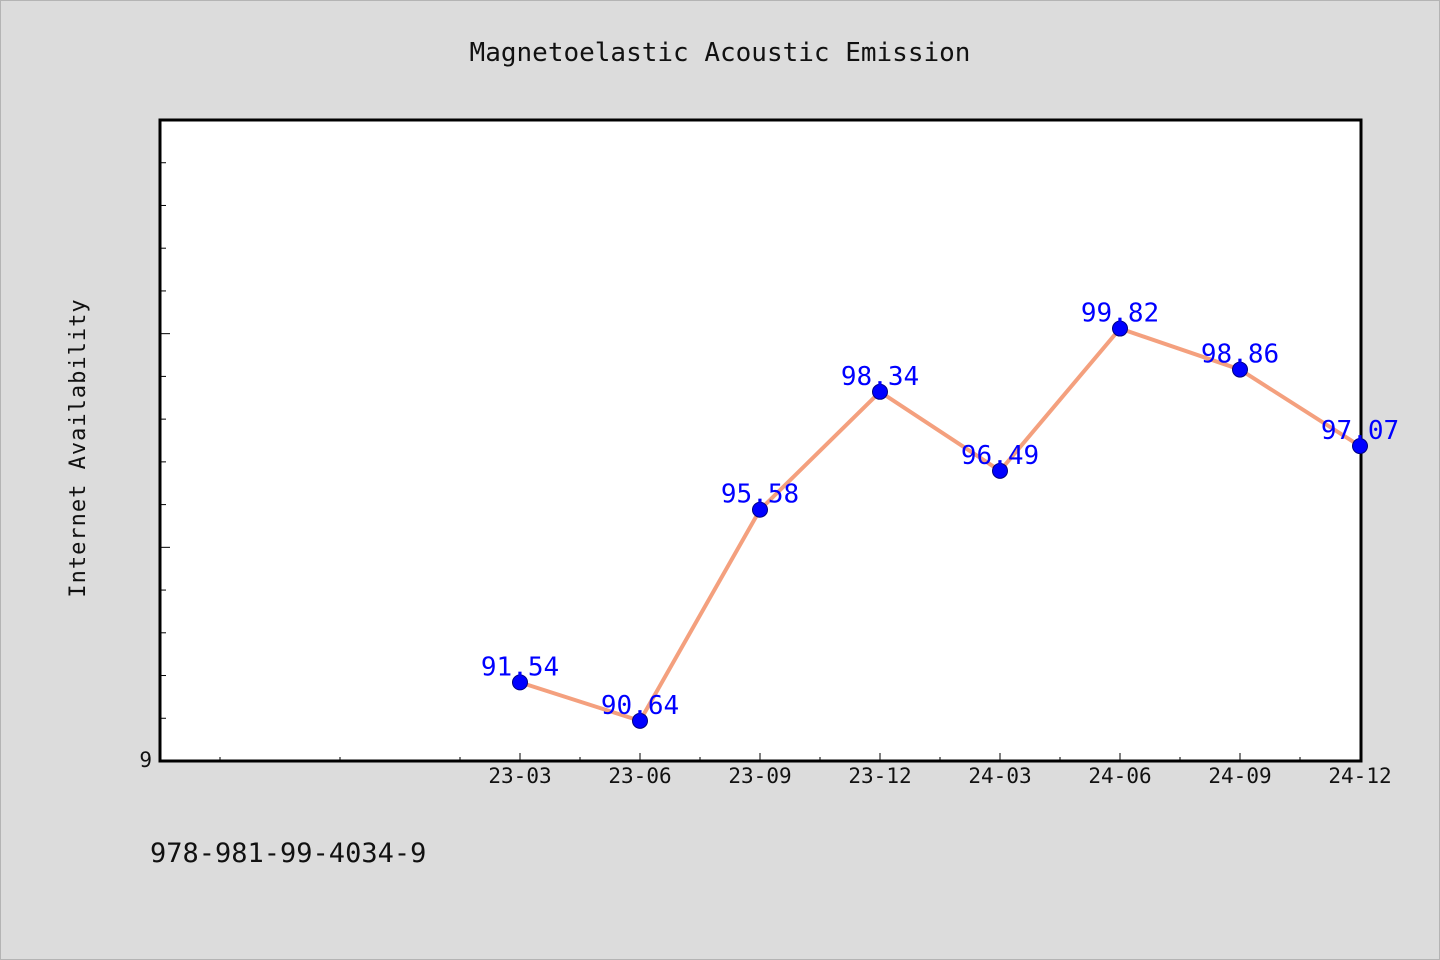  I want to click on data-label: 98.34, so click(880, 377).